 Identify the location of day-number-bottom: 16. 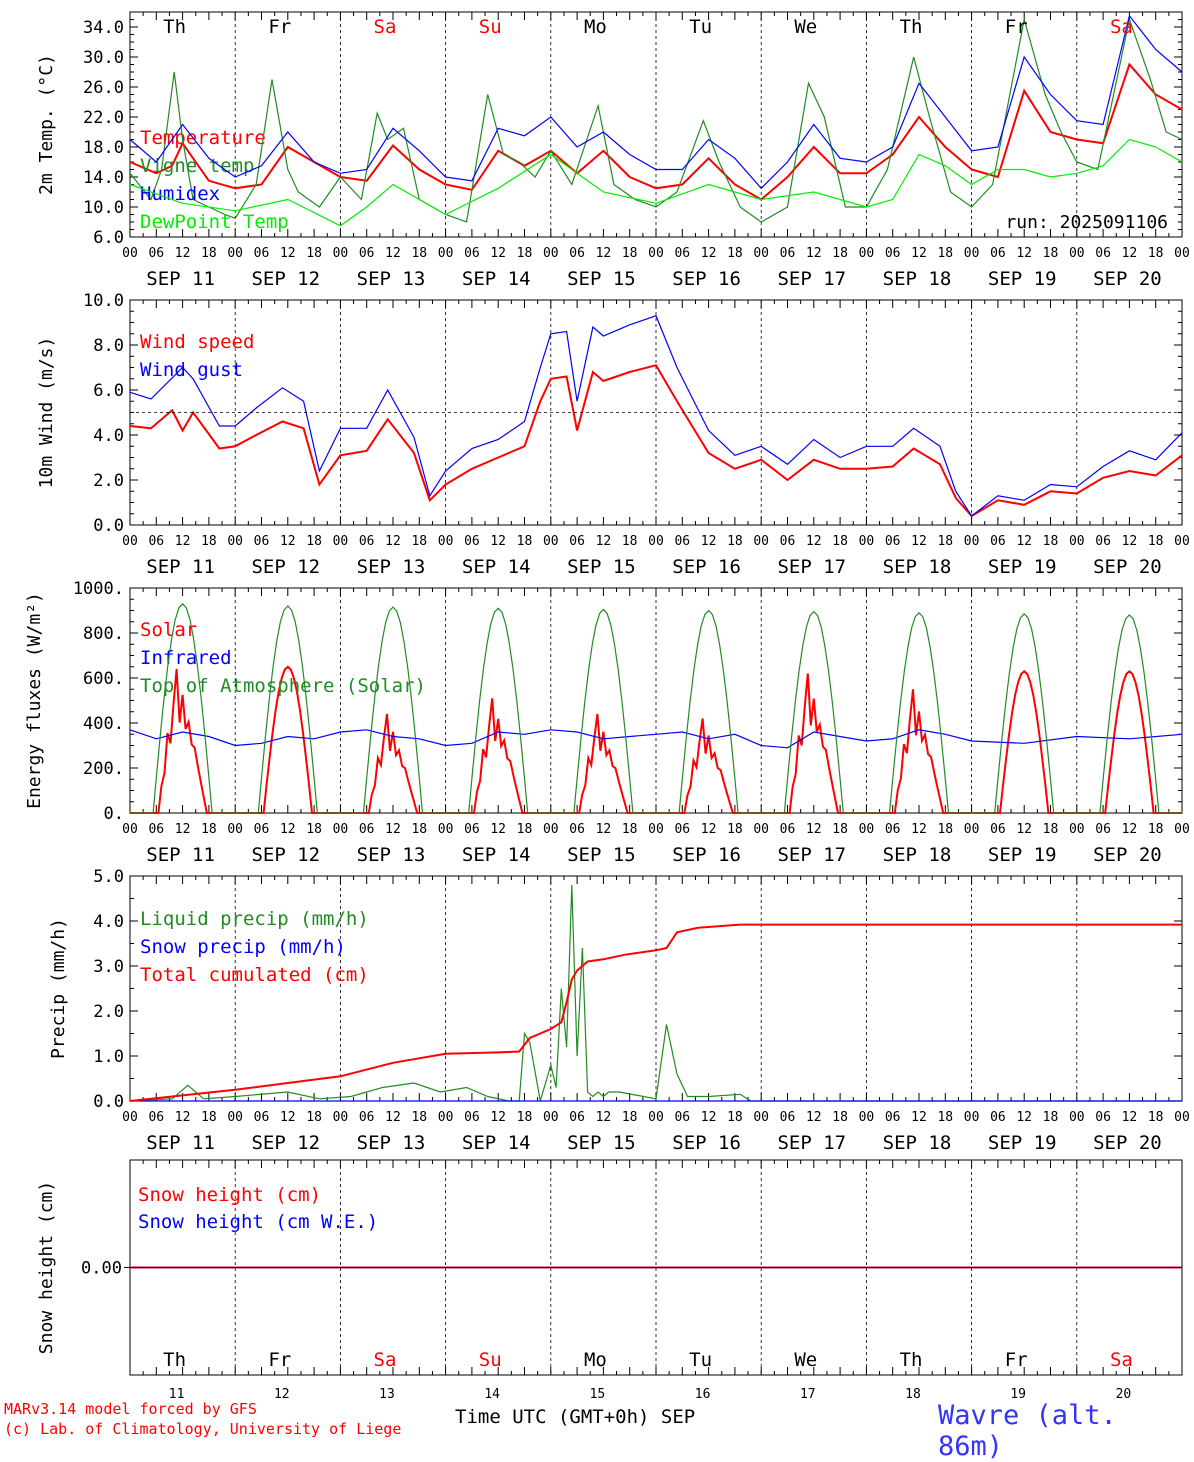
(703, 1394).